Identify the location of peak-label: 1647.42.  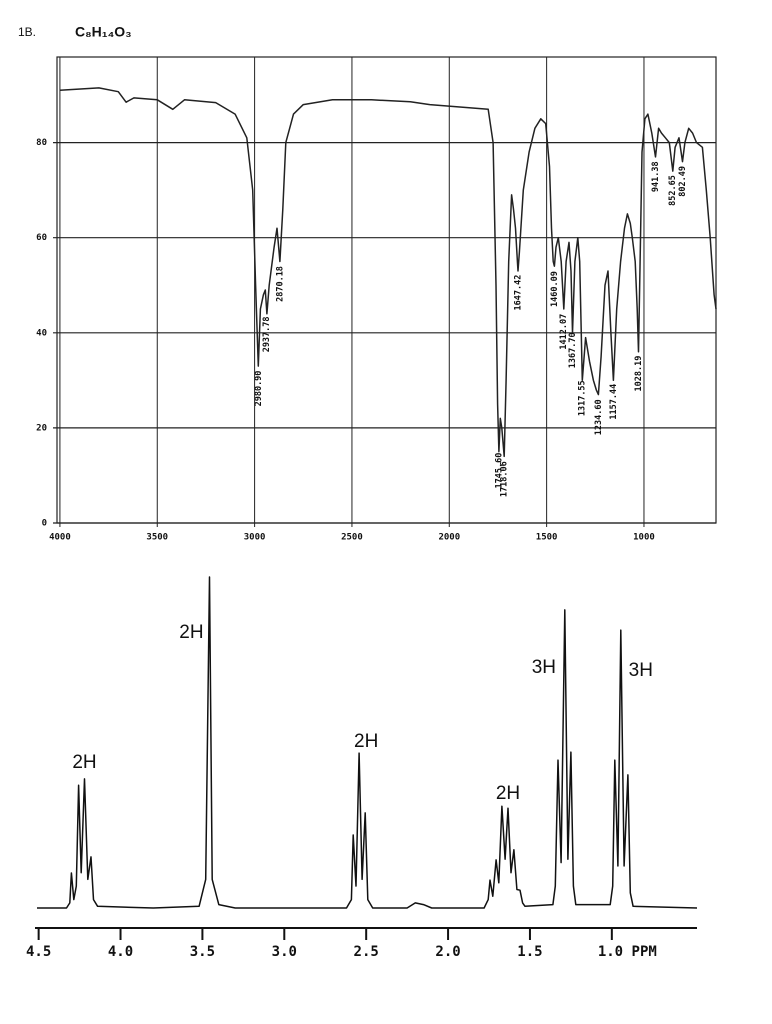
(518, 293).